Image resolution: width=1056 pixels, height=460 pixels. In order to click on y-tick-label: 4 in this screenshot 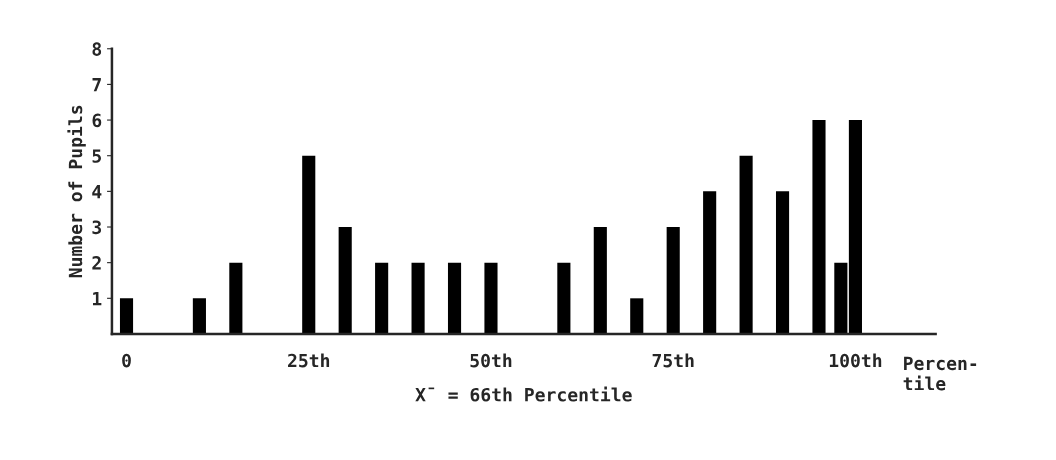, I will do `click(97, 192)`.